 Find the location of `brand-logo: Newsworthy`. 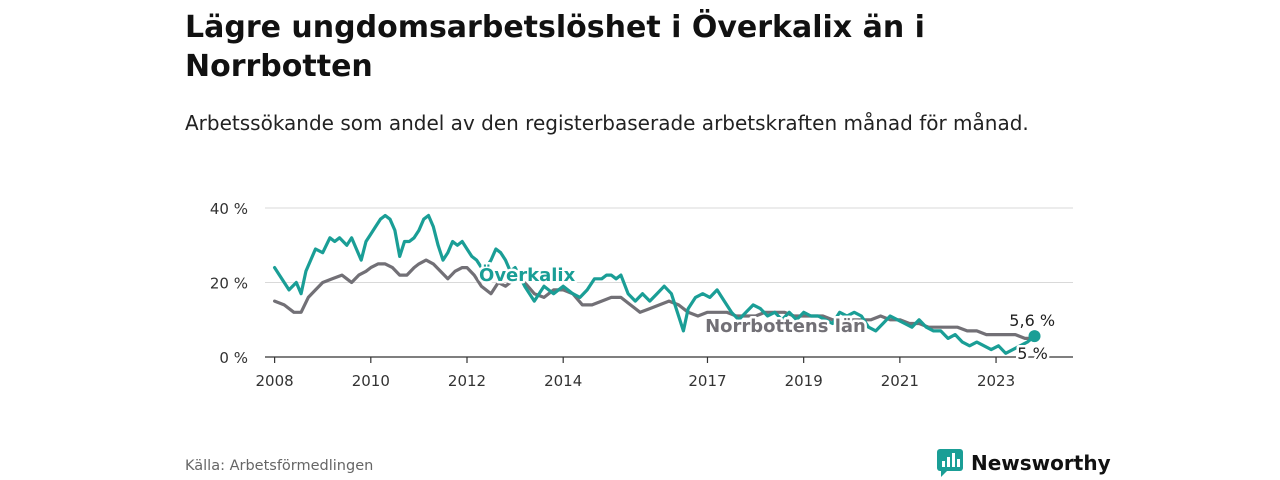

brand-logo: Newsworthy is located at coordinates (1024, 463).